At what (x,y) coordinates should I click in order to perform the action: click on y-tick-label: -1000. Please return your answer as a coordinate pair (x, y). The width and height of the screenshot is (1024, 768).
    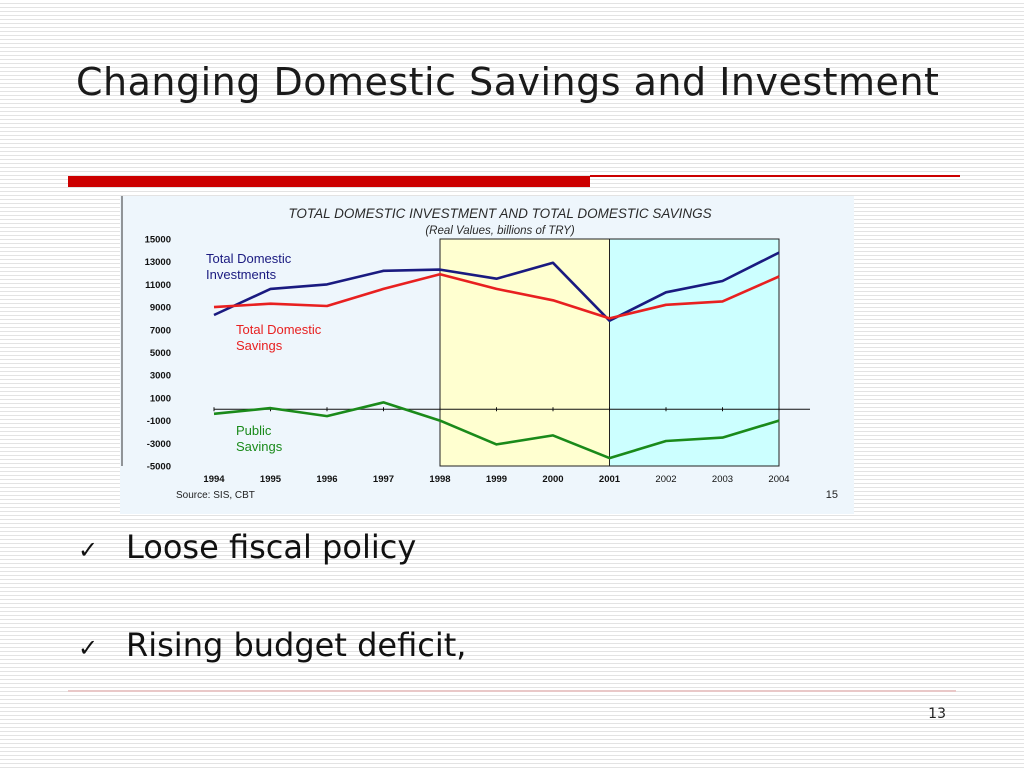
    Looking at the image, I should click on (159, 421).